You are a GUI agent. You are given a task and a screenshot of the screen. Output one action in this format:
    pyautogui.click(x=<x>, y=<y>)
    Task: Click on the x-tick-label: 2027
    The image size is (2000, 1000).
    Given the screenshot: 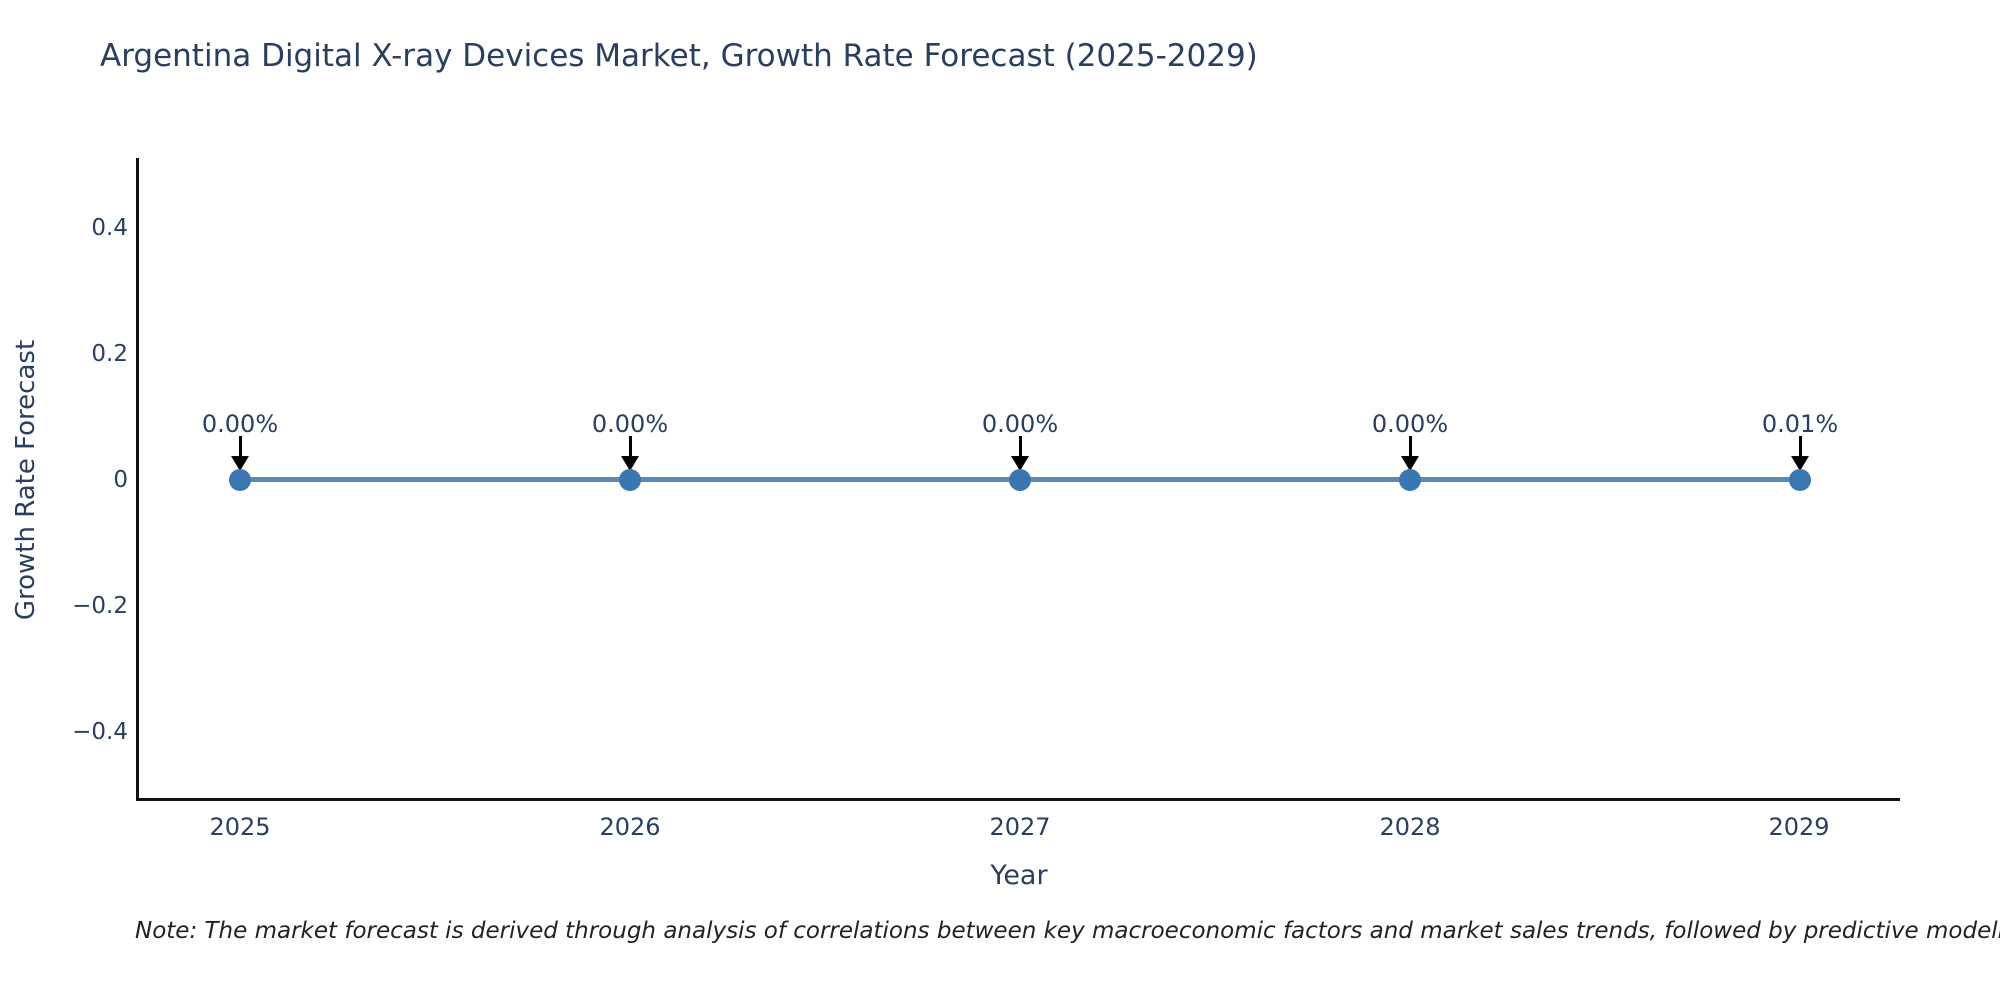 What is the action you would take?
    pyautogui.click(x=1020, y=827)
    